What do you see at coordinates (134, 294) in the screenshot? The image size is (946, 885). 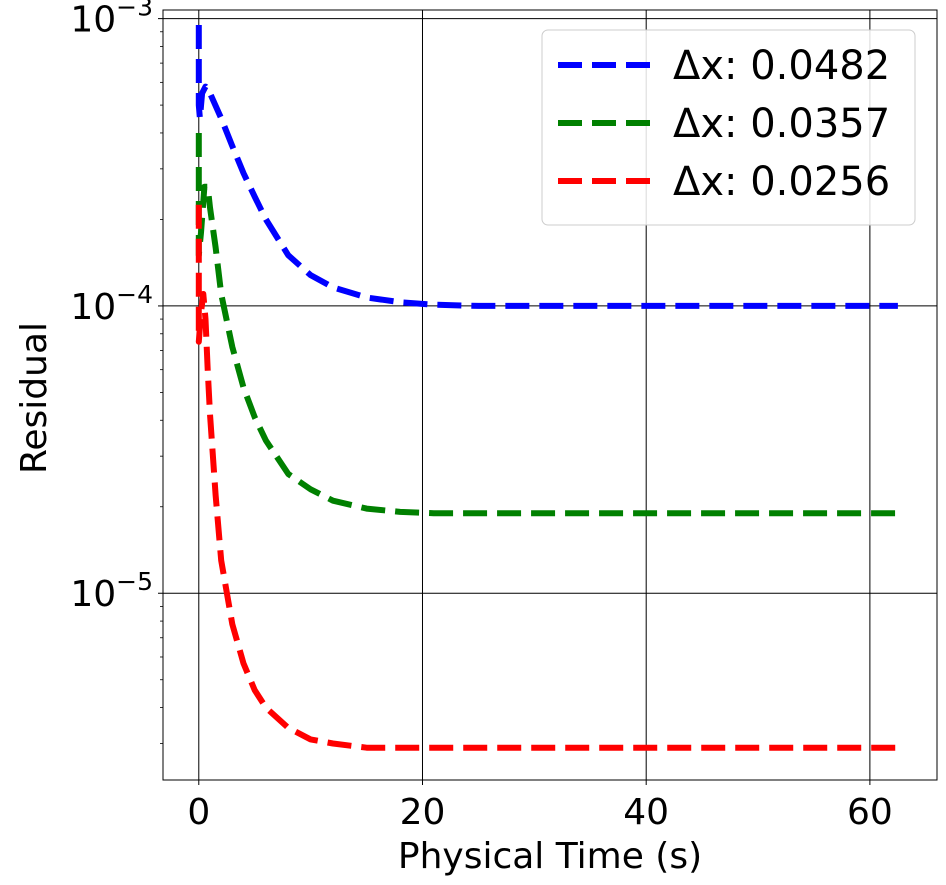 I see `y-tick-exponent: −4` at bounding box center [134, 294].